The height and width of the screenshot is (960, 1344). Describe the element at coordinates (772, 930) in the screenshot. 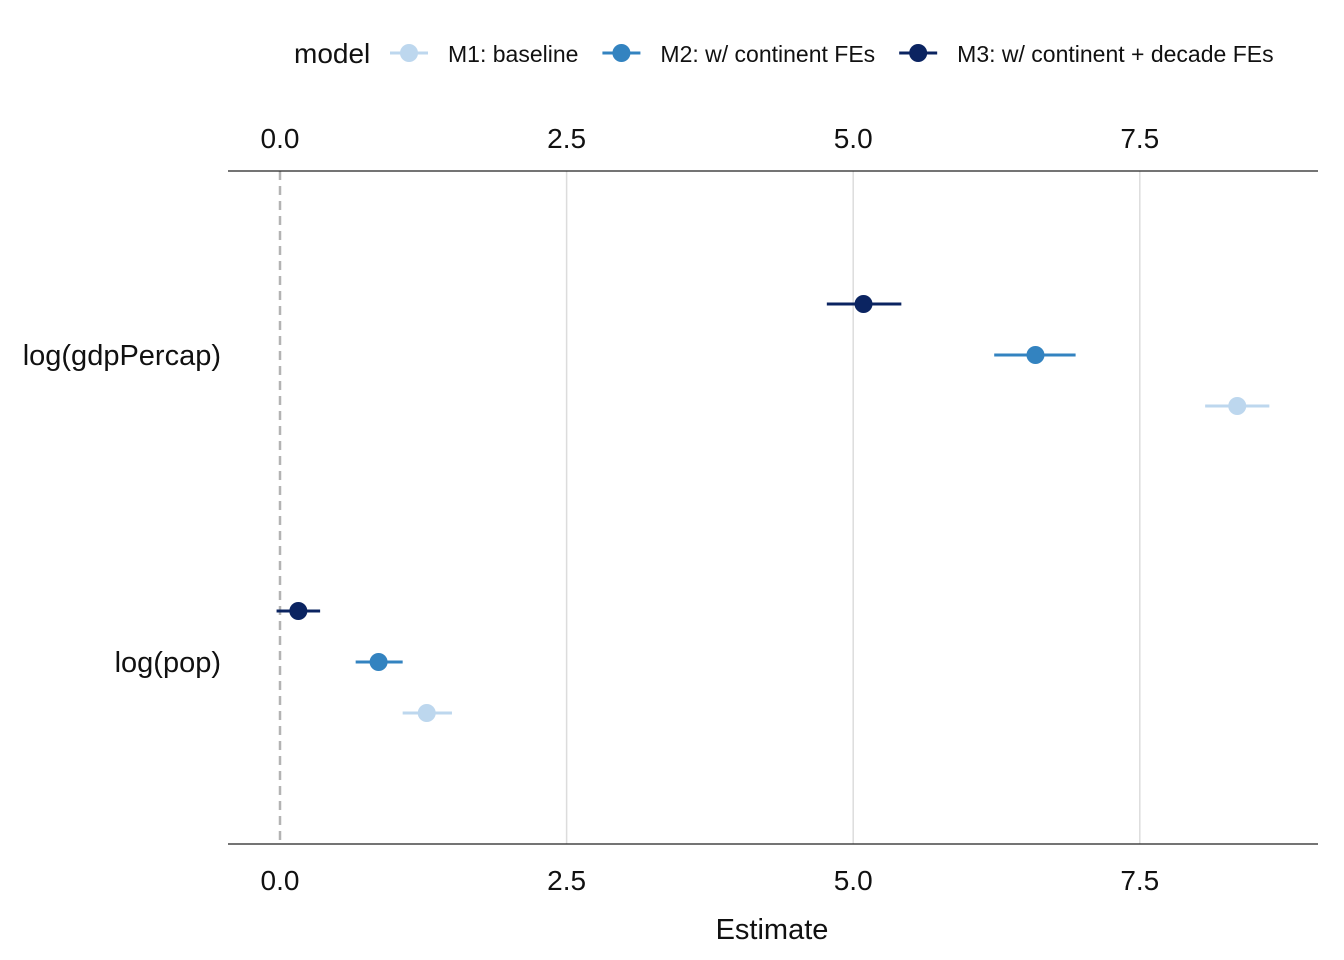

I see `x-axis-title: Estimate` at that location.